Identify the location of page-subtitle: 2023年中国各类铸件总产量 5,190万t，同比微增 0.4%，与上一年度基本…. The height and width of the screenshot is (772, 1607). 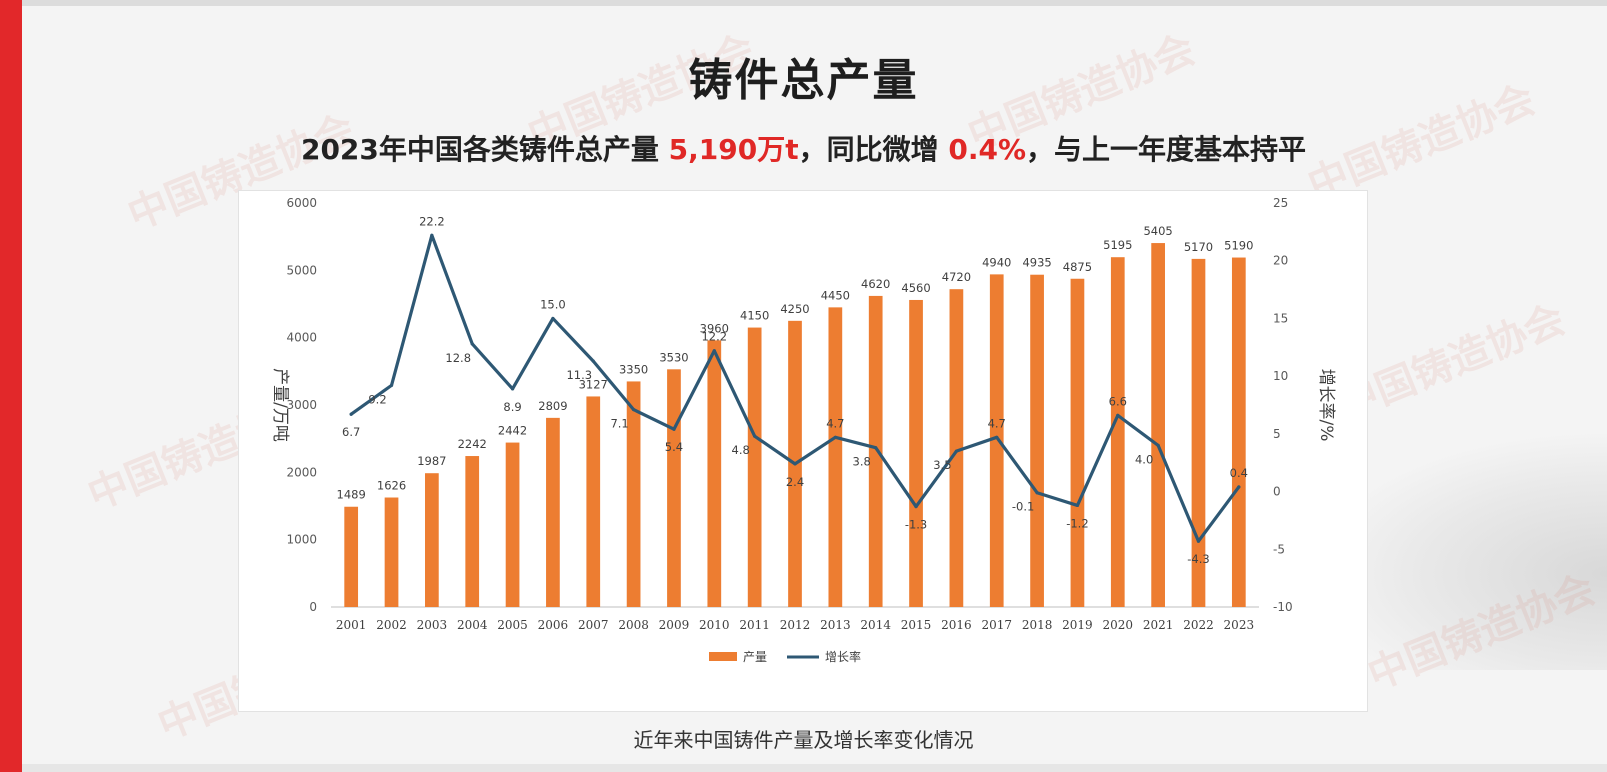
(803, 148).